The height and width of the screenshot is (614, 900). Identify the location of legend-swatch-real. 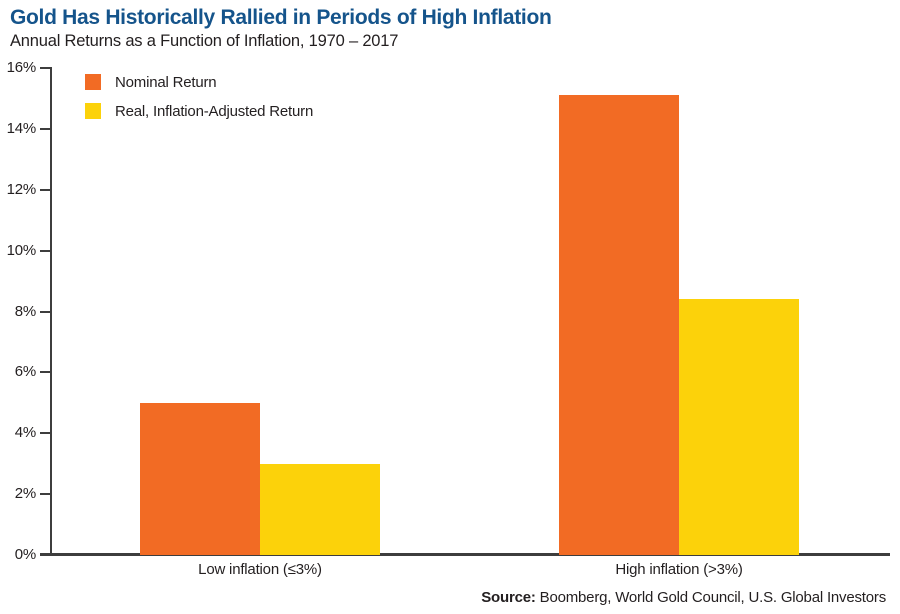
(93, 111).